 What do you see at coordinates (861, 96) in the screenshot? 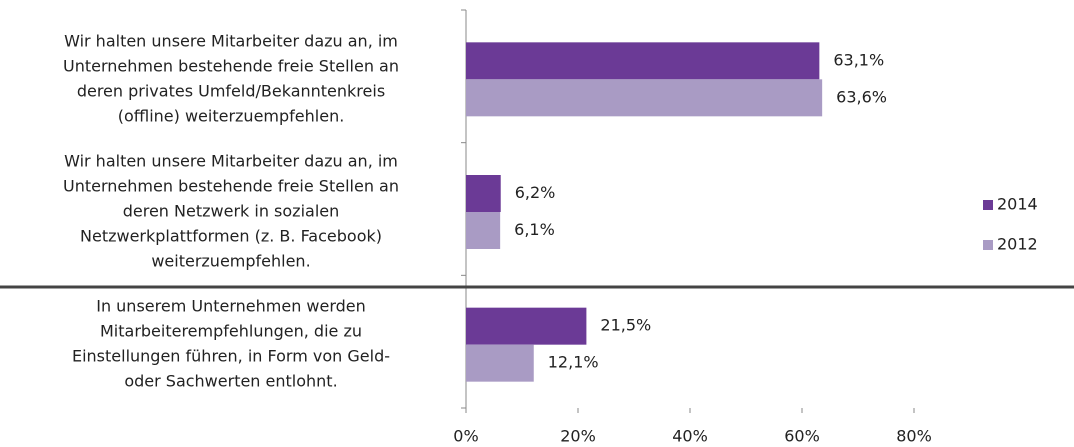
I see `value-label: 63,6%` at bounding box center [861, 96].